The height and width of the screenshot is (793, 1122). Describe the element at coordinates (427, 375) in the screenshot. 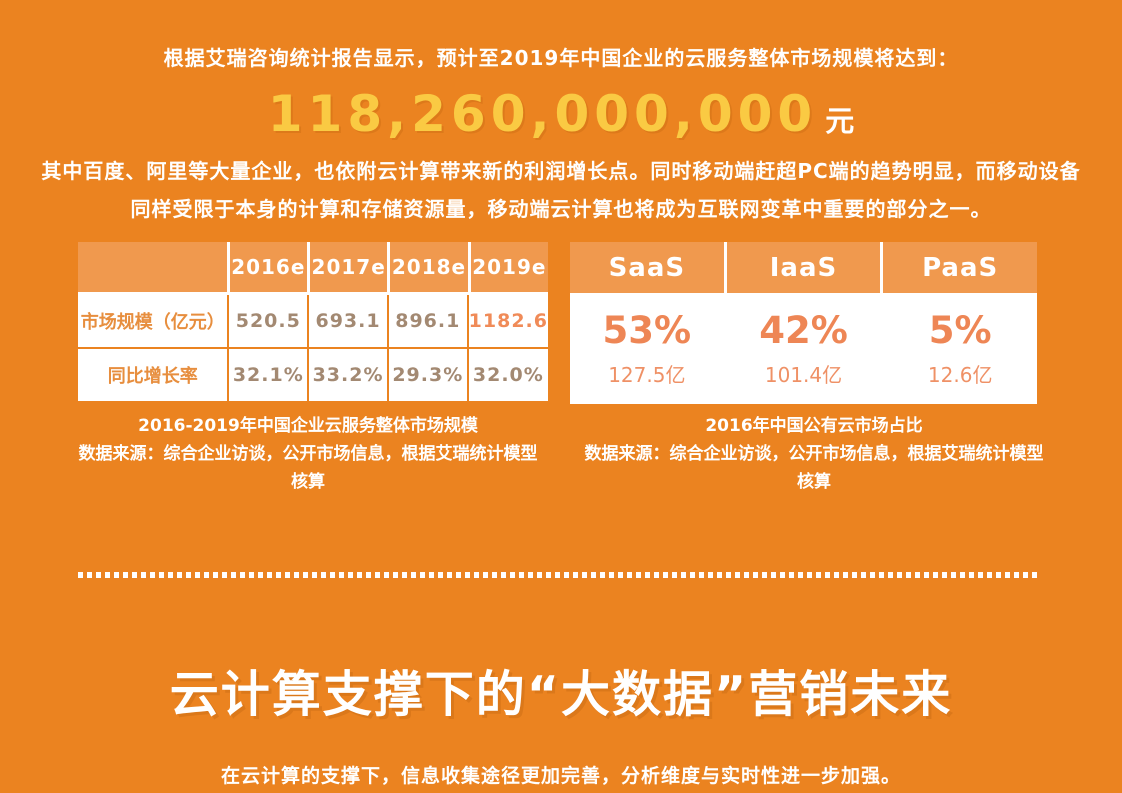

I see `table-cell-value: 29.3%` at that location.